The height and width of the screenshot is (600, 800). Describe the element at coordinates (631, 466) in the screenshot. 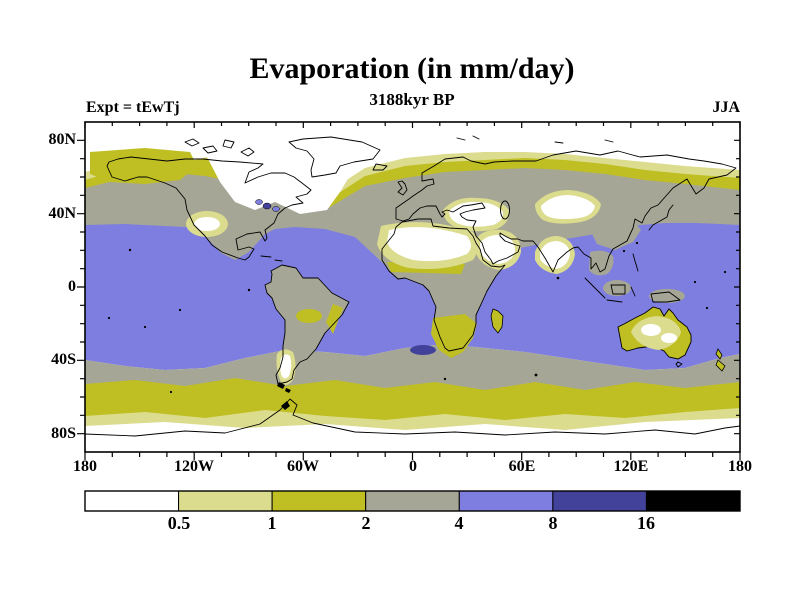

I see `lon-tick-120e: 120E` at that location.